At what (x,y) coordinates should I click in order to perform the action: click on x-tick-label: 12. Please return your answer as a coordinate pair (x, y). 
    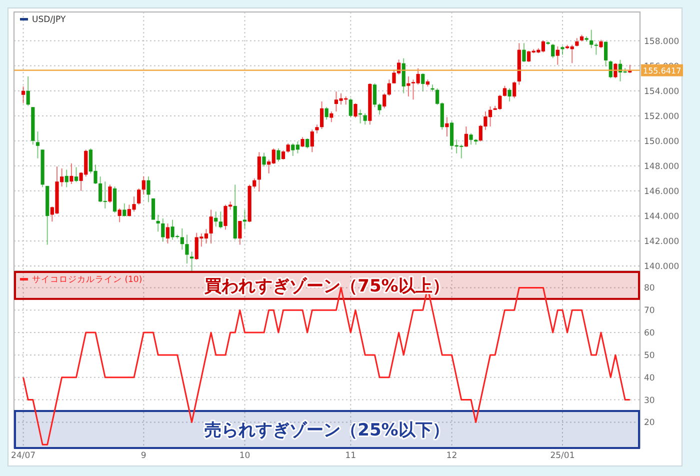
    Looking at the image, I should click on (452, 456).